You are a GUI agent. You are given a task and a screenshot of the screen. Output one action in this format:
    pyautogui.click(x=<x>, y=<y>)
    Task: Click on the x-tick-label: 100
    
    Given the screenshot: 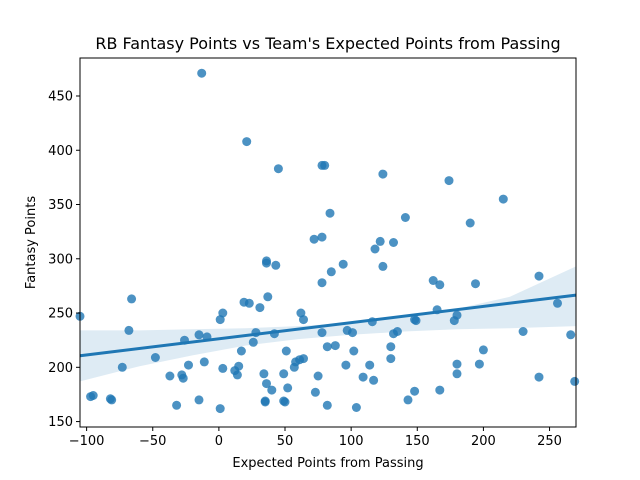 What is the action you would take?
    pyautogui.click(x=351, y=441)
    